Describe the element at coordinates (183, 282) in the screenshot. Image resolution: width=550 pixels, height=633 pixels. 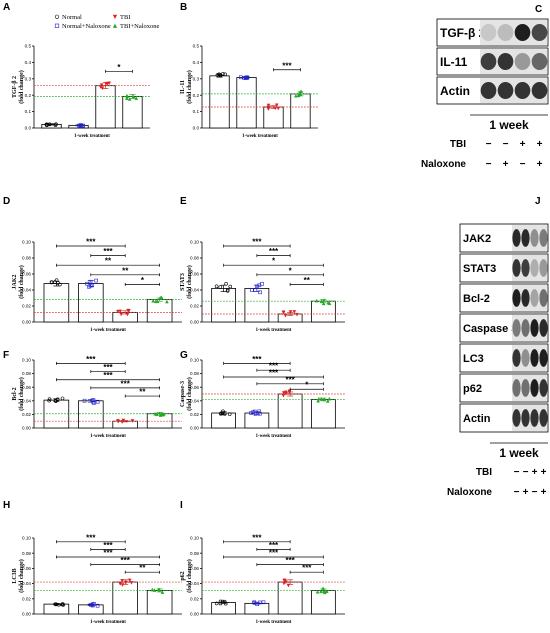
I see `y-axis-label: STAT3` at that location.